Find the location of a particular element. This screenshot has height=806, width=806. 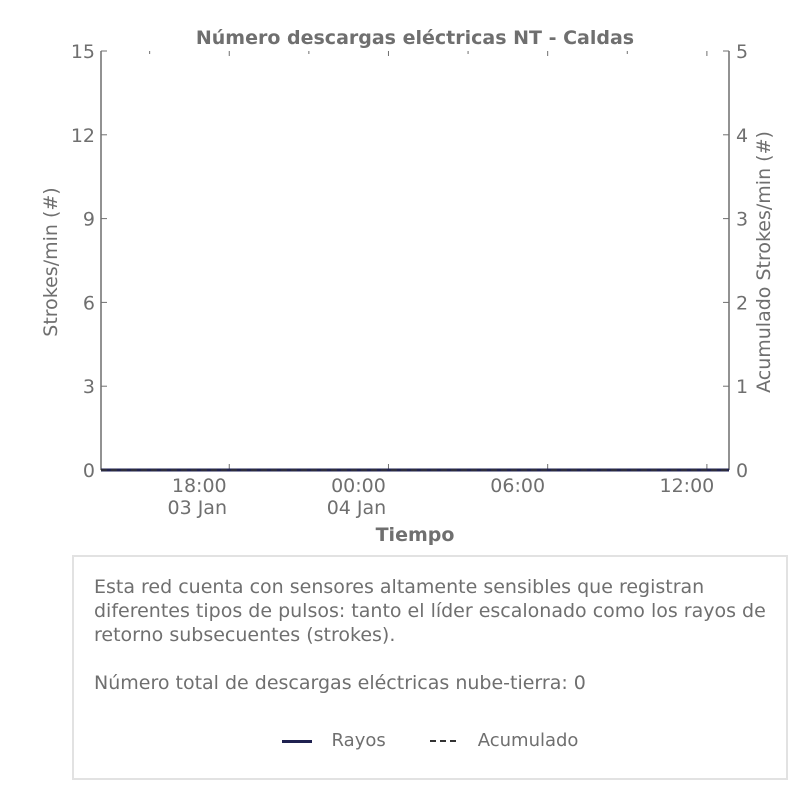

legend-item-rayos: Rayos is located at coordinates (333, 741).